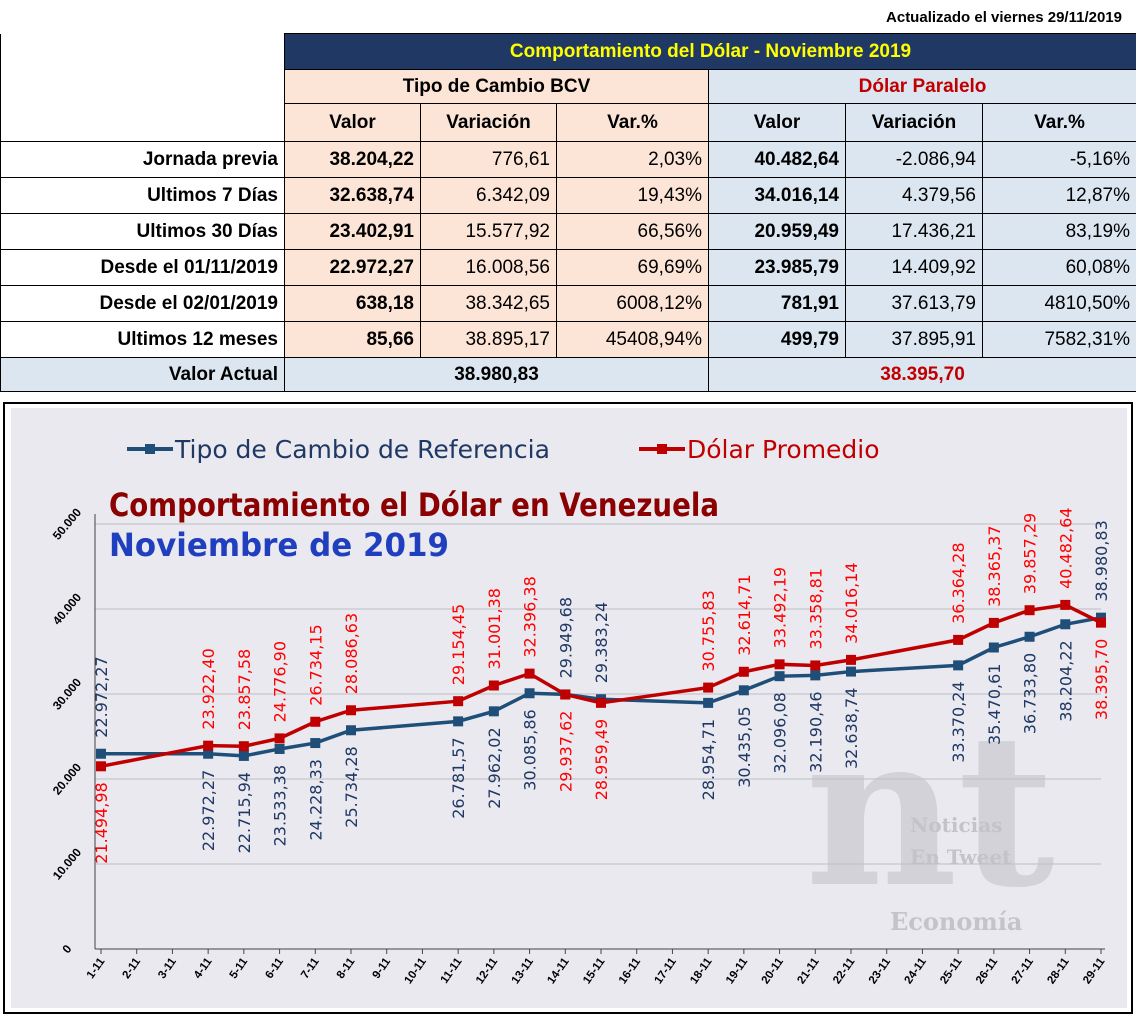 The image size is (1136, 1017). Describe the element at coordinates (666, 970) in the screenshot. I see `x-tick-label: 17-11` at that location.